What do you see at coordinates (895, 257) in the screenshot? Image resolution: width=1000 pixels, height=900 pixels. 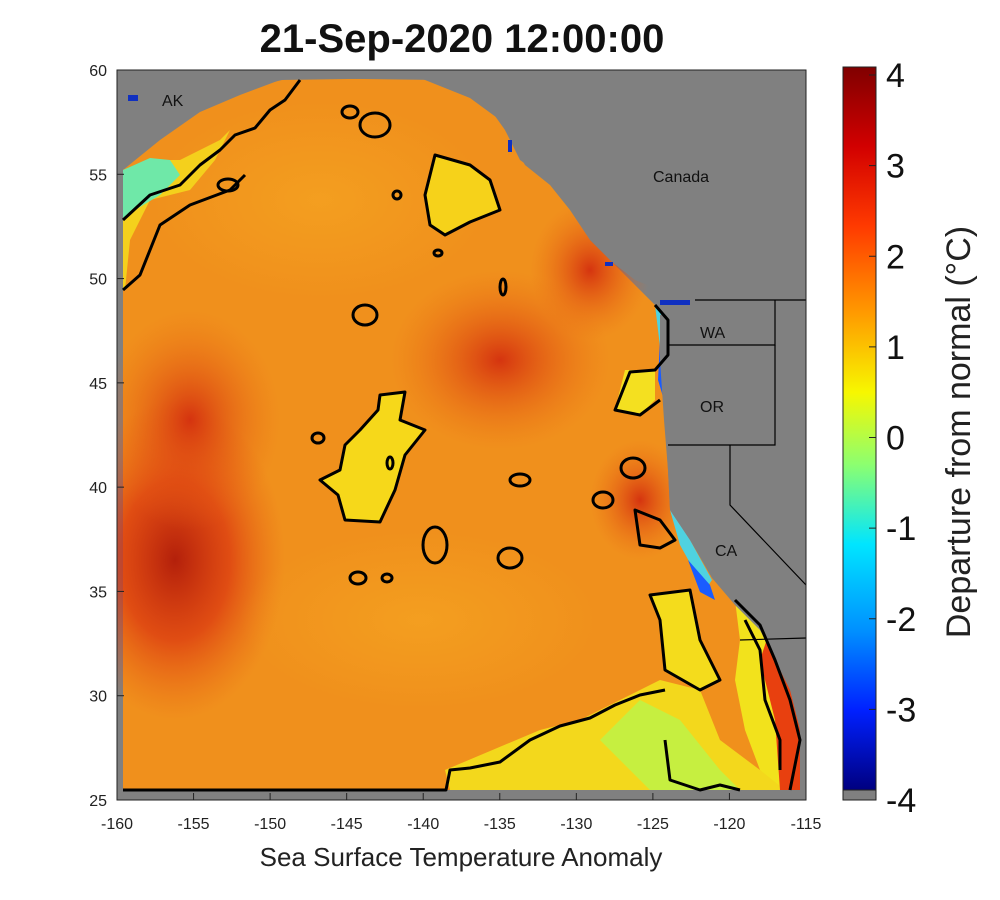 I see `colorbar-tick-label: 2` at bounding box center [895, 257].